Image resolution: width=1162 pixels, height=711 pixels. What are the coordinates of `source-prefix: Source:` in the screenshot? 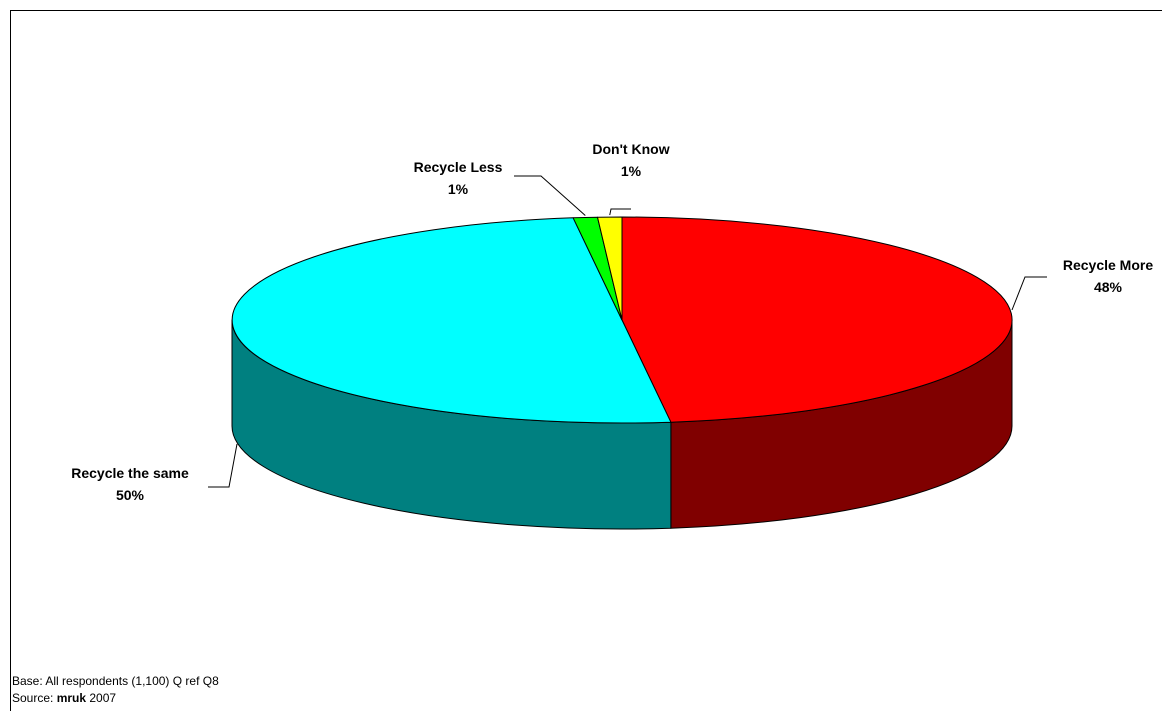 It's located at (34, 698).